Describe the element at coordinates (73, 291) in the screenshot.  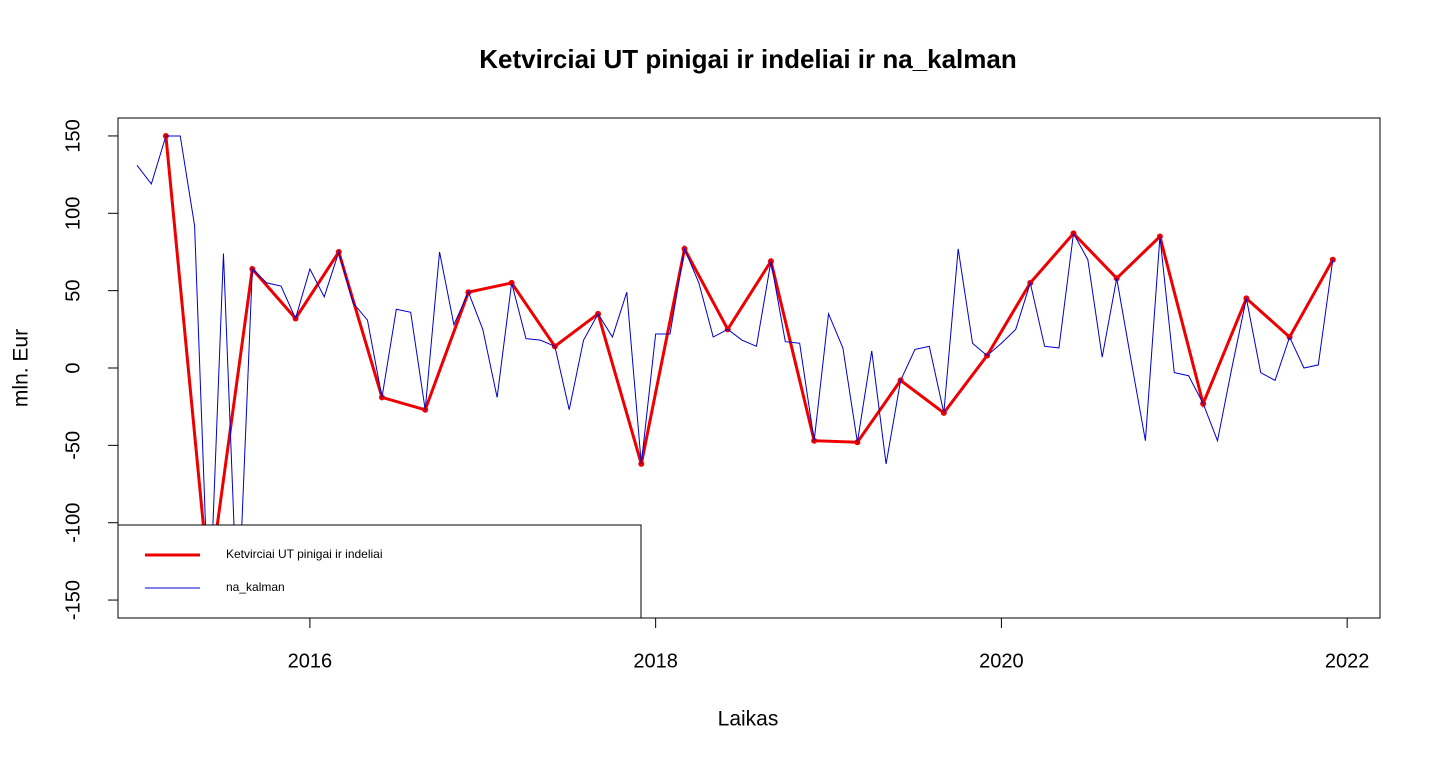
I see `y-tick-label: 50` at that location.